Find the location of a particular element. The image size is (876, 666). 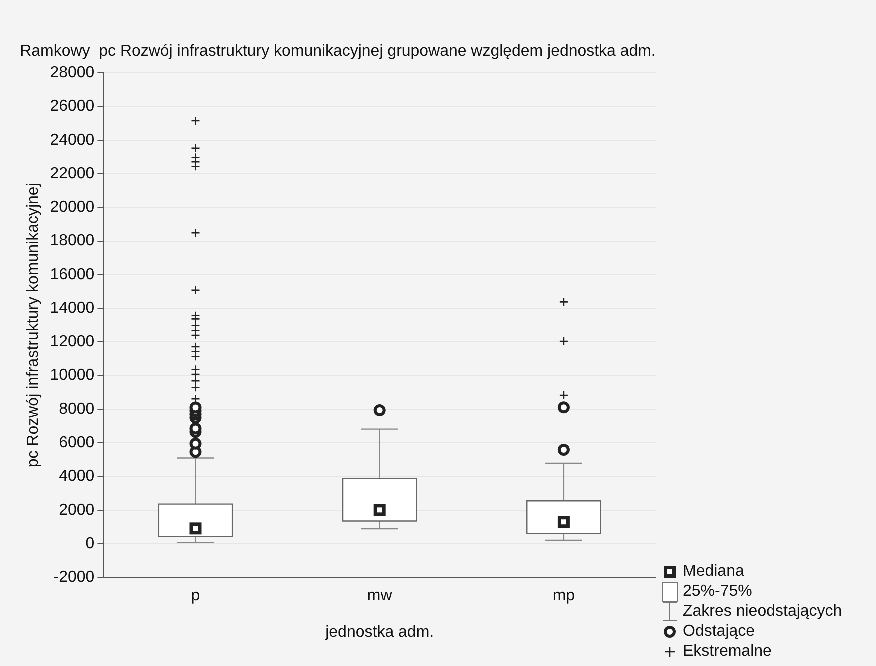

text: Odstające is located at coordinates (719, 632).